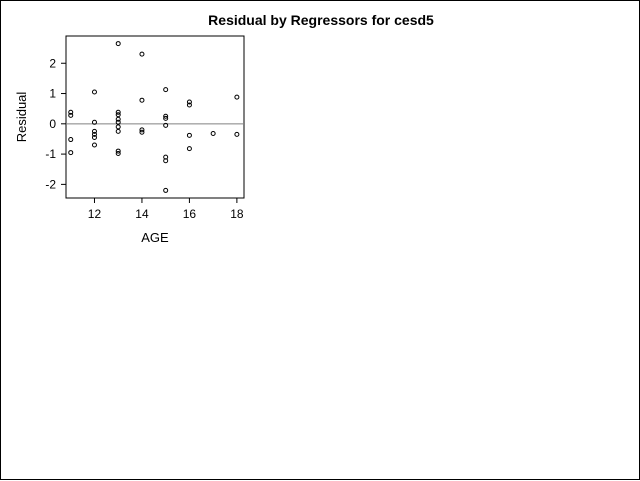 Image resolution: width=640 pixels, height=481 pixels. Describe the element at coordinates (166, 209) in the screenshot. I see `x-axis: 12 14 16 18` at that location.